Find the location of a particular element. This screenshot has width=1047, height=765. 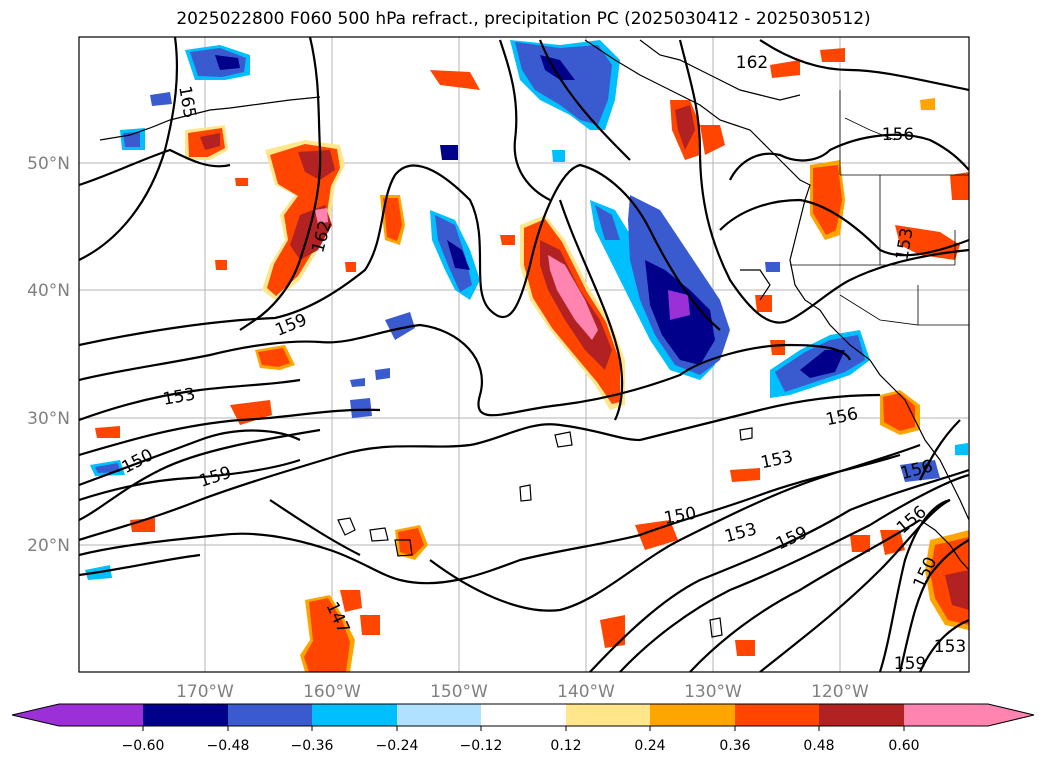

colorbar-tick-label: −0.12 is located at coordinates (481, 746).